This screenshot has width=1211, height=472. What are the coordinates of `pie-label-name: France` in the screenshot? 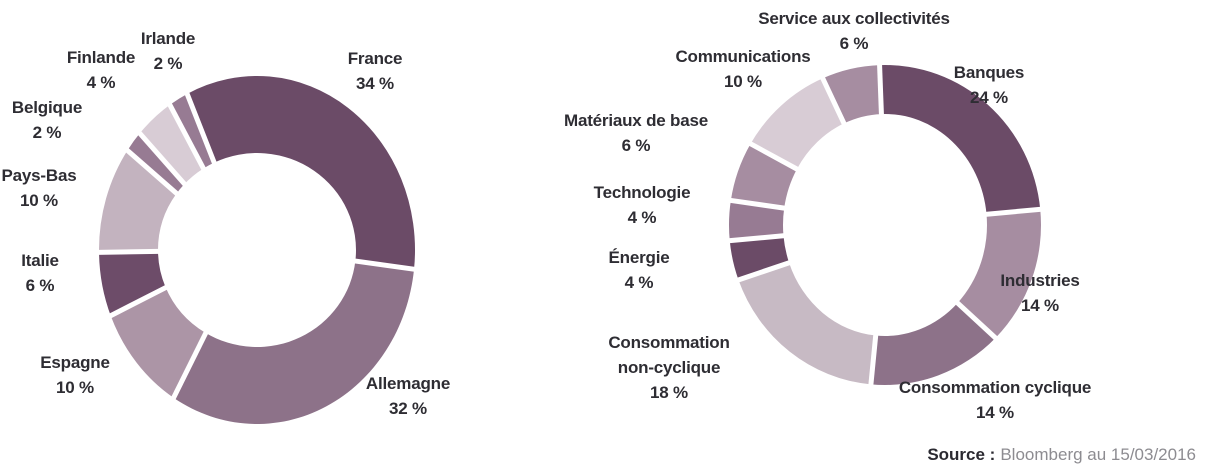 It's located at (375, 58).